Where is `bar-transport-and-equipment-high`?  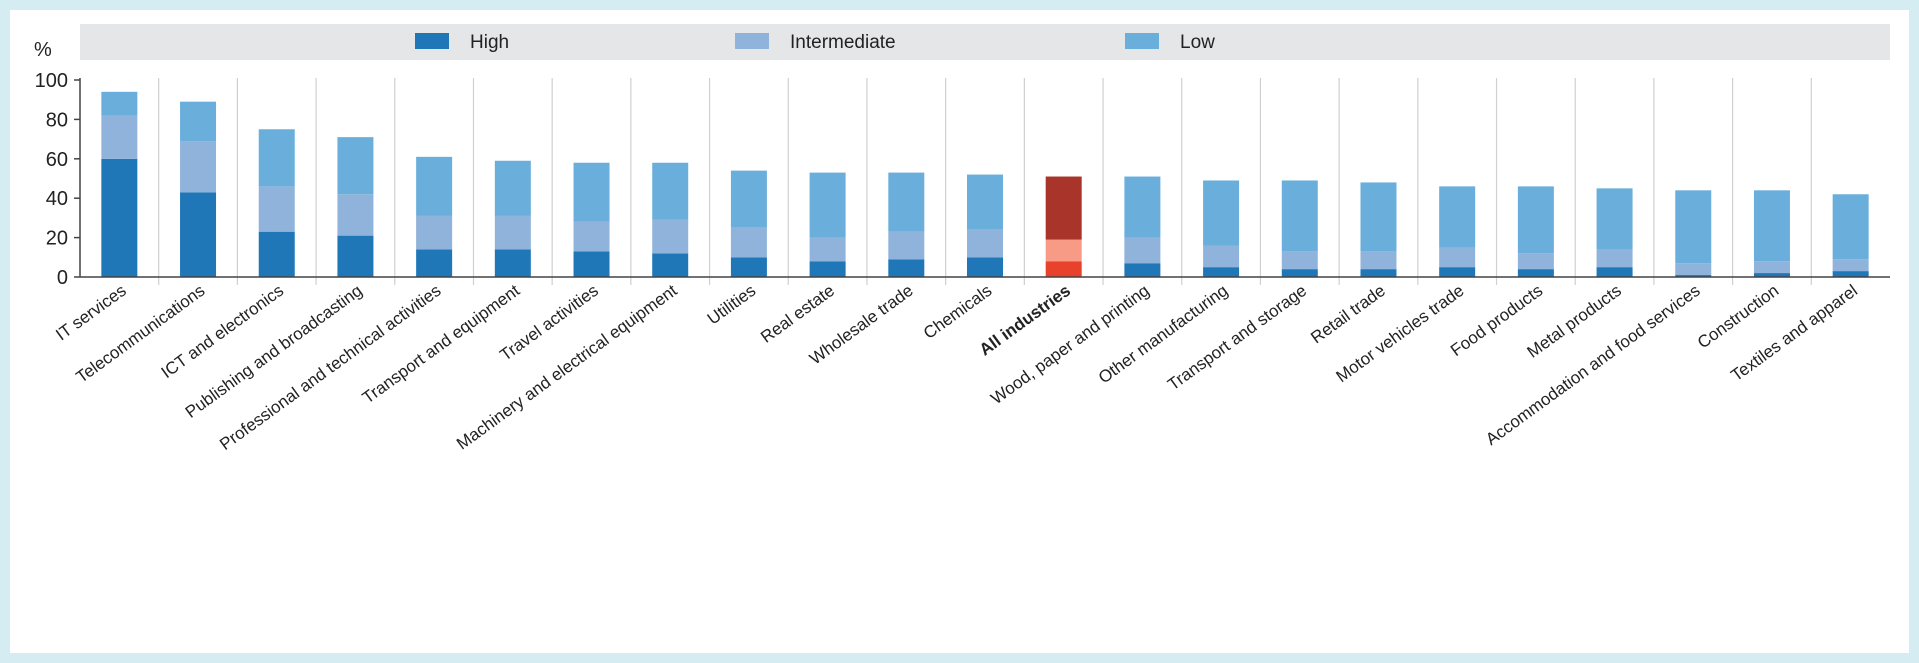
bar-transport-and-equipment-high is located at coordinates (512, 263).